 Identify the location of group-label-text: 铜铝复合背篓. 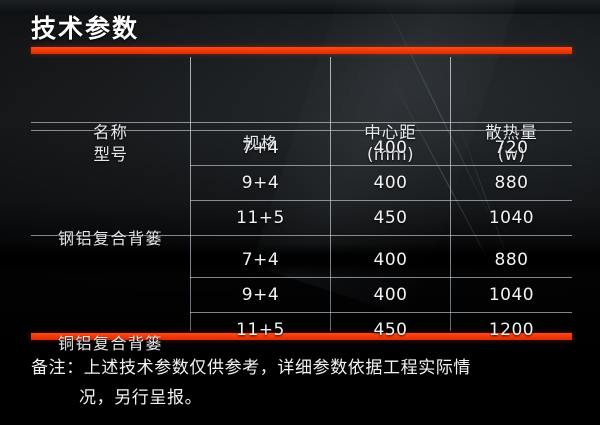
(110, 343).